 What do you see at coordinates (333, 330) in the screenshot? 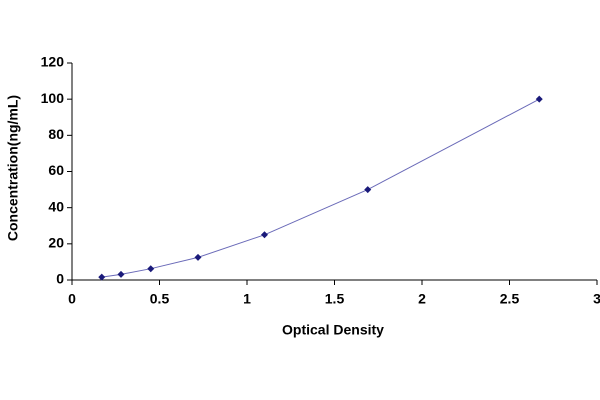
I see `x-axis-label: Optical Density` at bounding box center [333, 330].